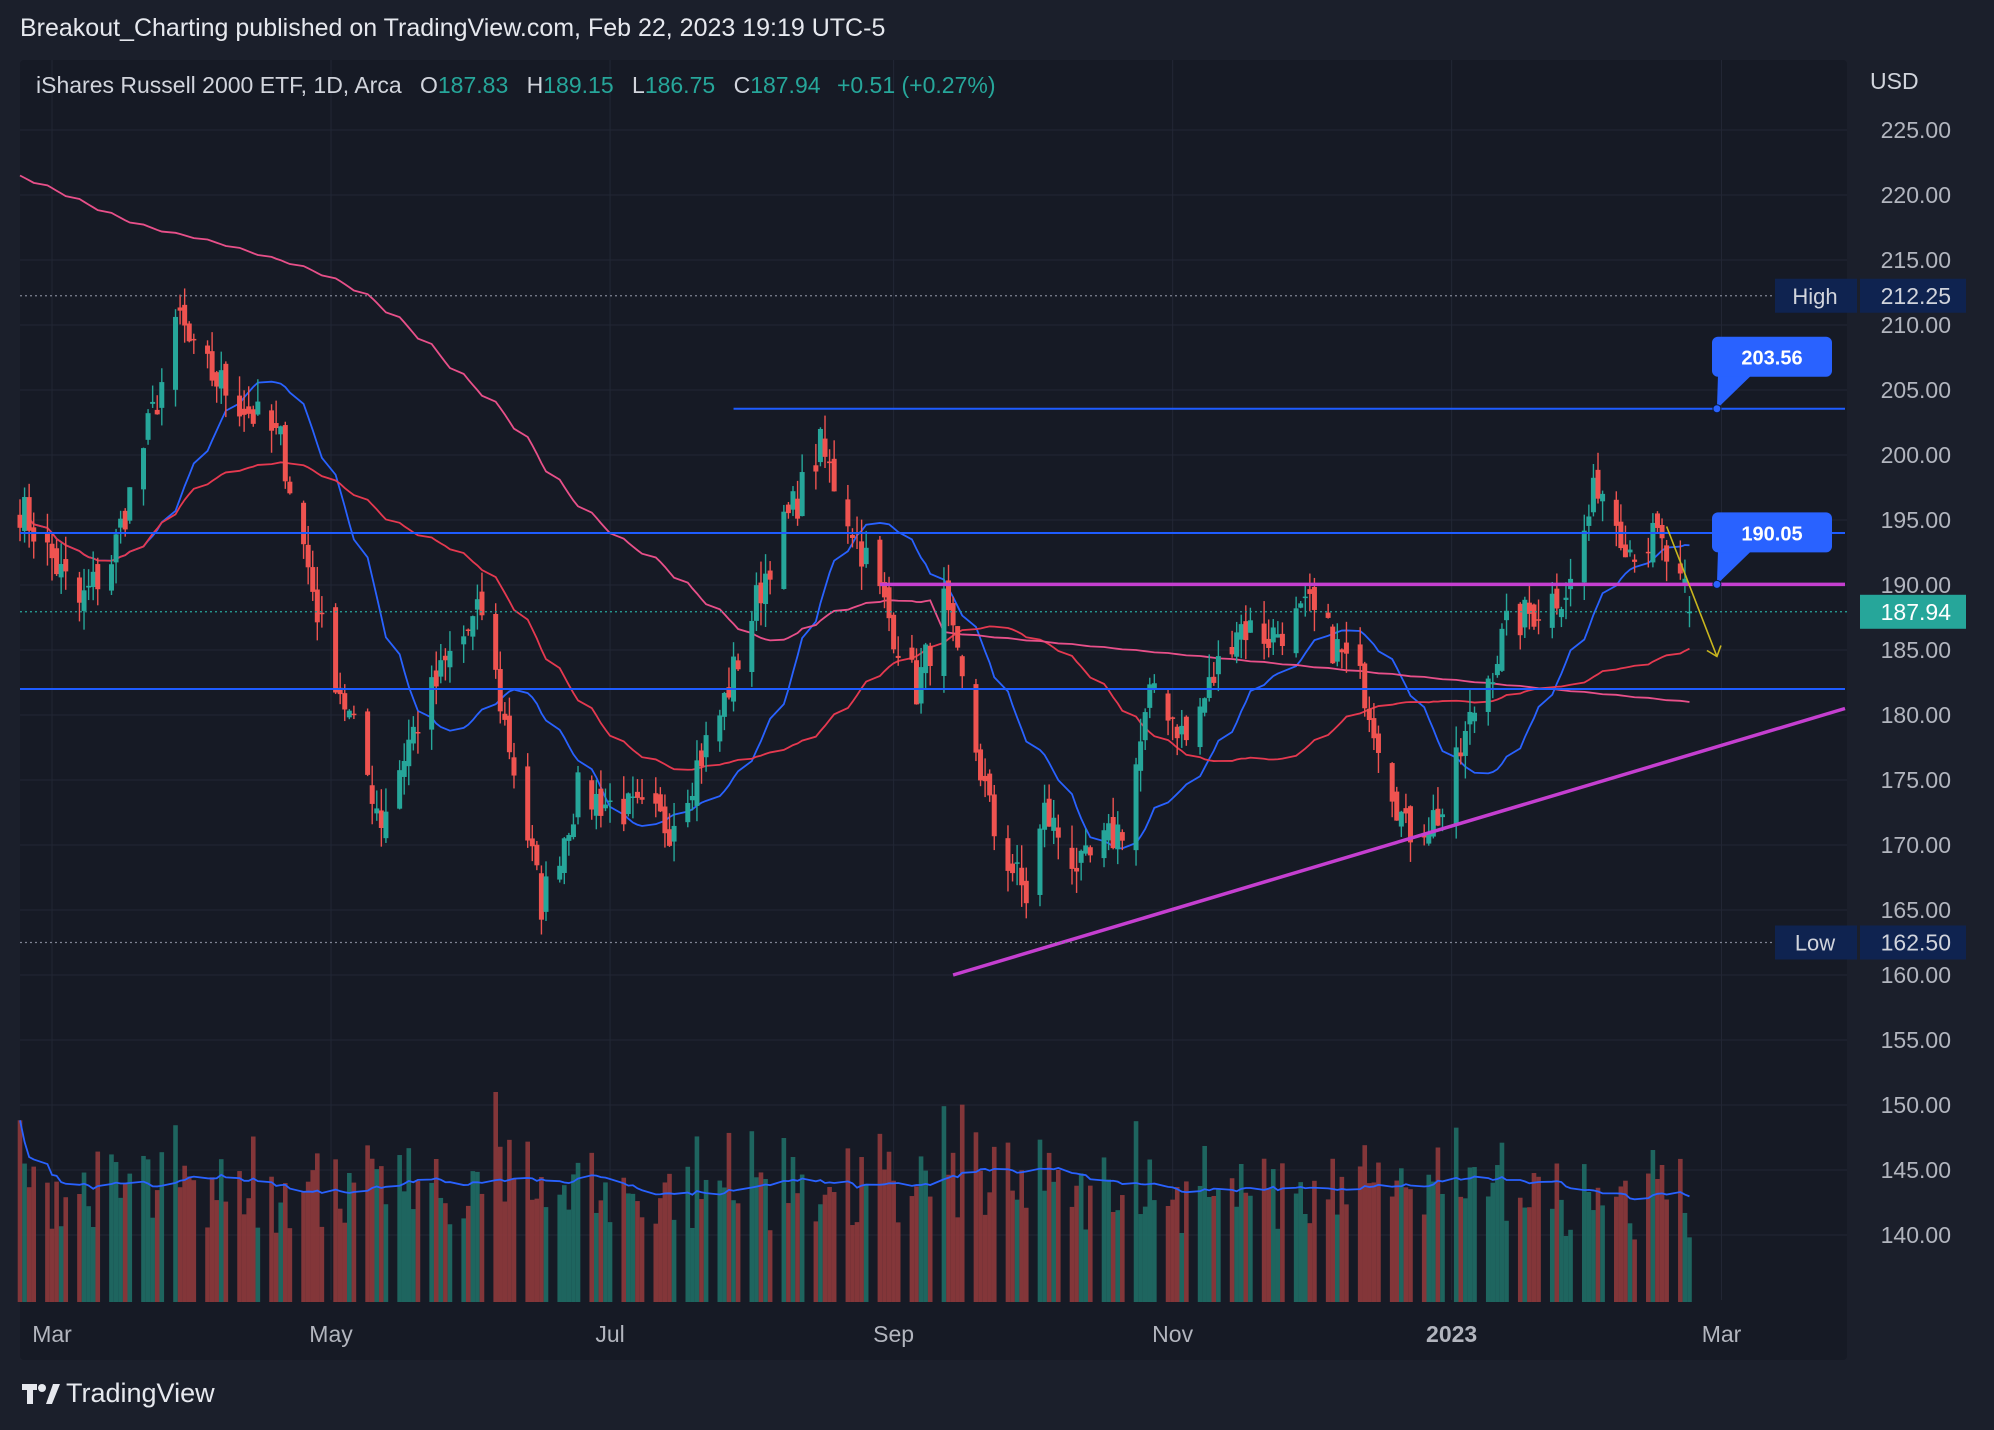  Describe the element at coordinates (473, 85) in the screenshot. I see `open-value: 187.83` at that location.